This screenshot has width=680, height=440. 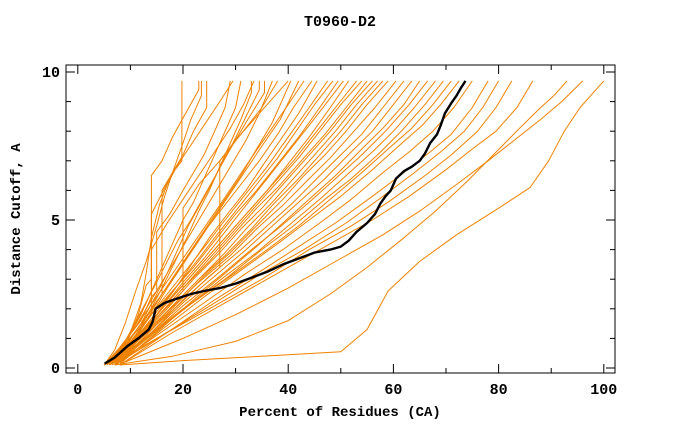 What do you see at coordinates (499, 390) in the screenshot?
I see `x-tick-label: 80` at bounding box center [499, 390].